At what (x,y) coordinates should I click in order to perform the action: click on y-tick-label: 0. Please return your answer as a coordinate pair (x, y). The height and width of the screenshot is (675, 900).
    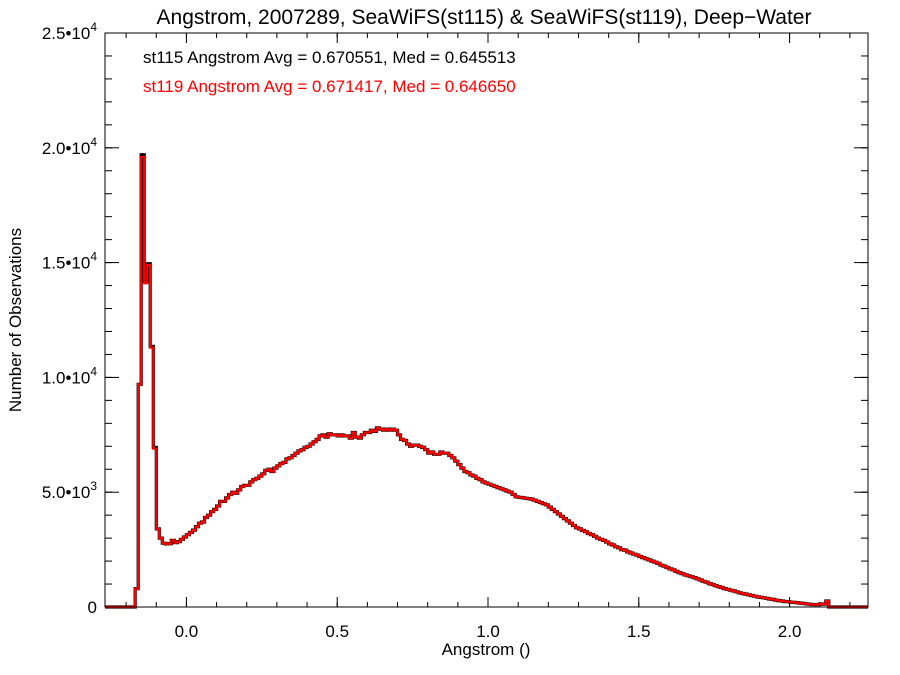
    Looking at the image, I should click on (92, 607).